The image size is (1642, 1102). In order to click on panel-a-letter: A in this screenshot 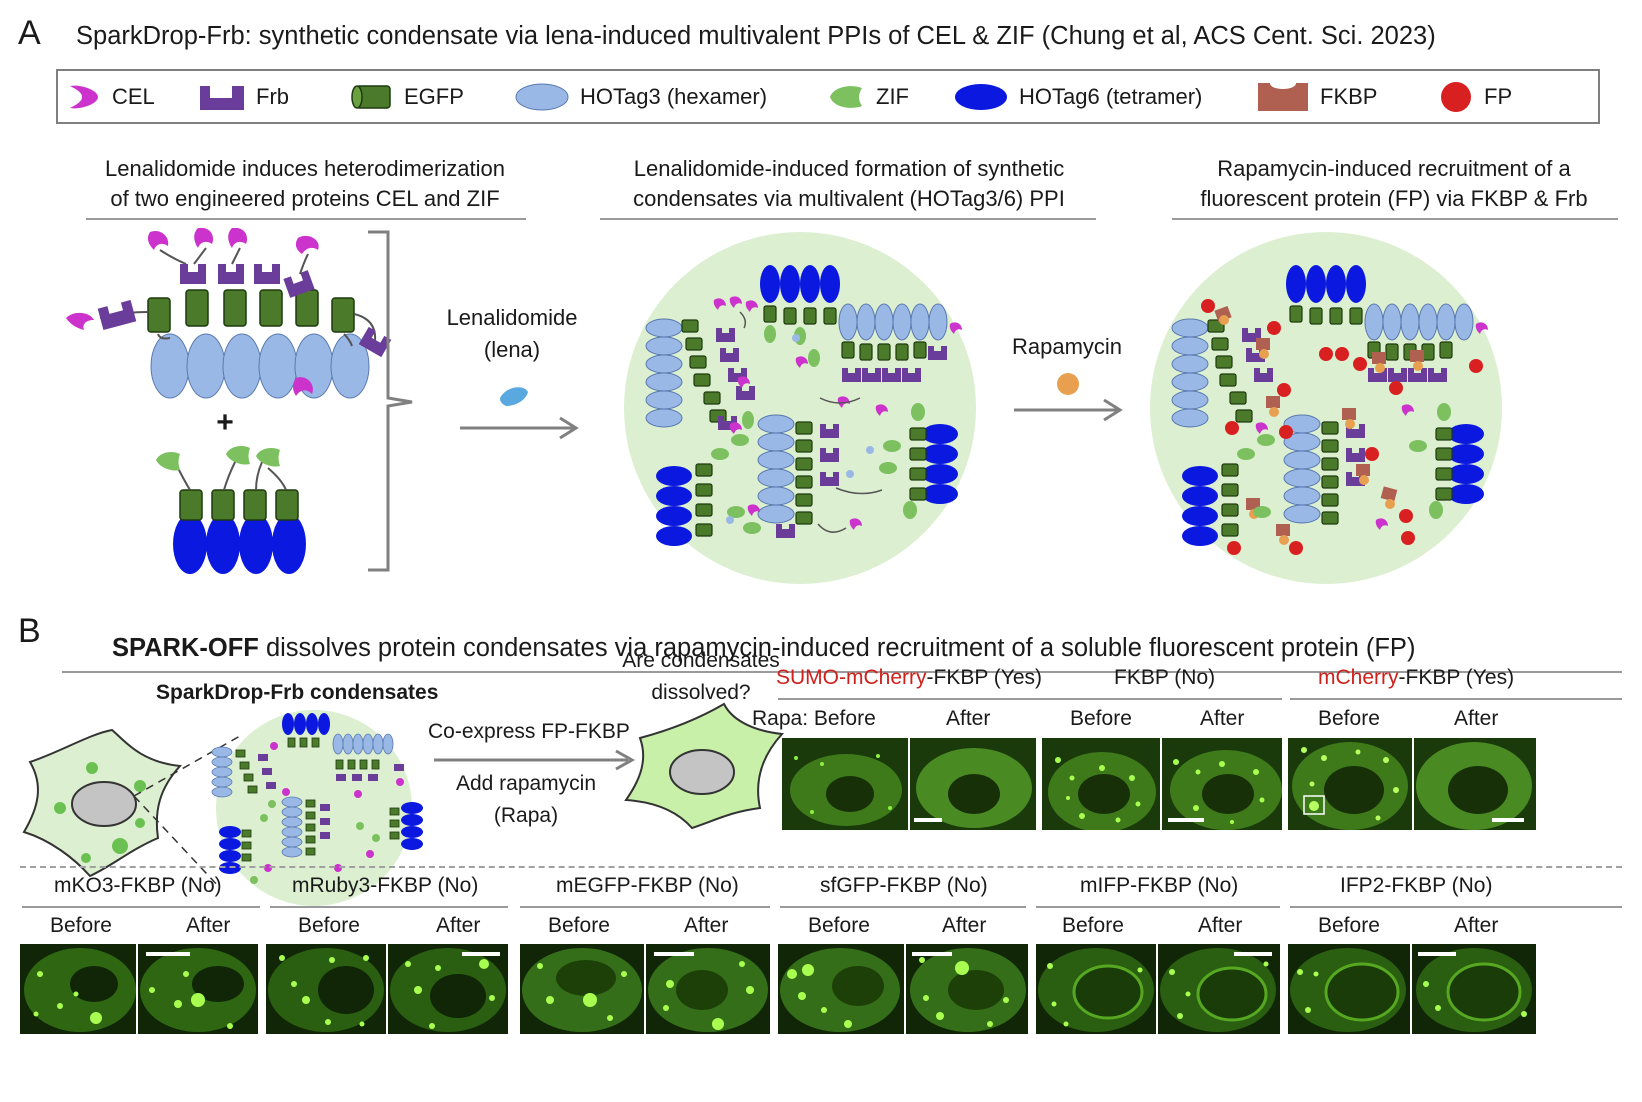, I will do `click(29, 33)`.